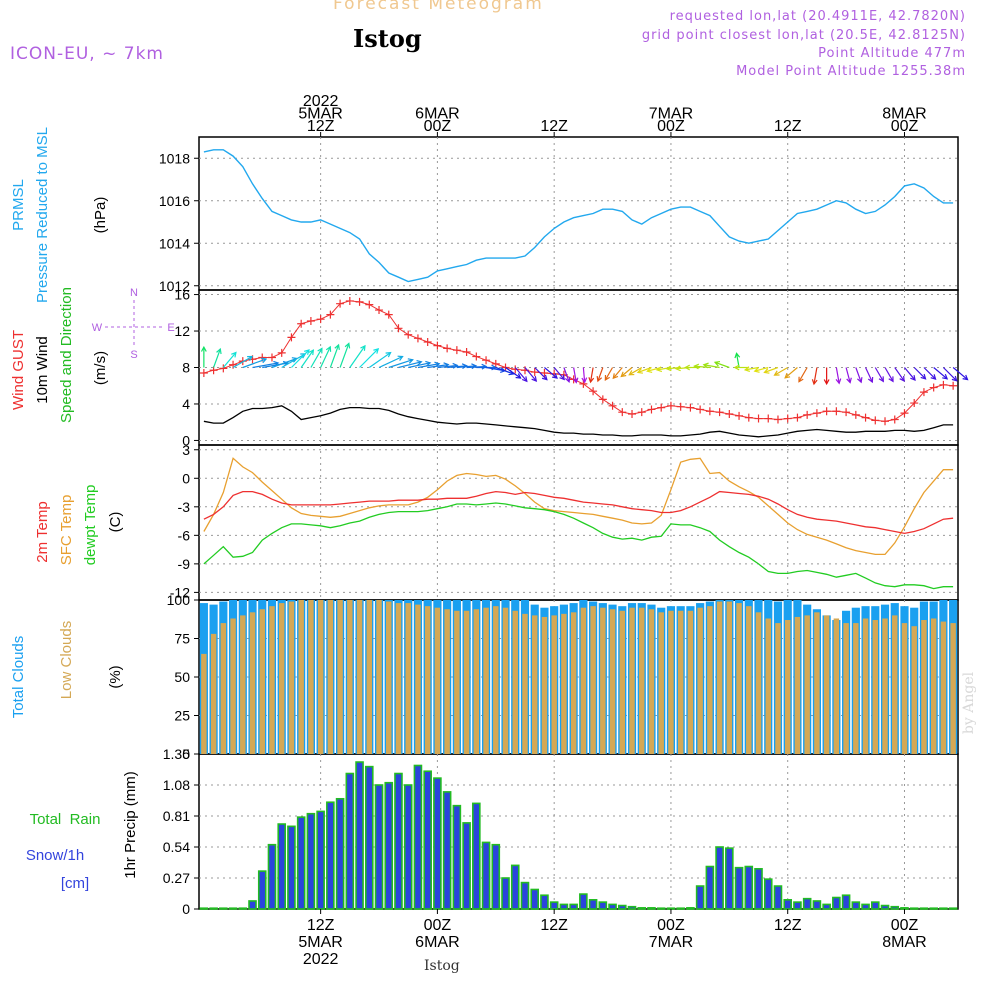  What do you see at coordinates (179, 222) in the screenshot?
I see `pressure-y-ticks: 1012 1014 1016 1018` at bounding box center [179, 222].